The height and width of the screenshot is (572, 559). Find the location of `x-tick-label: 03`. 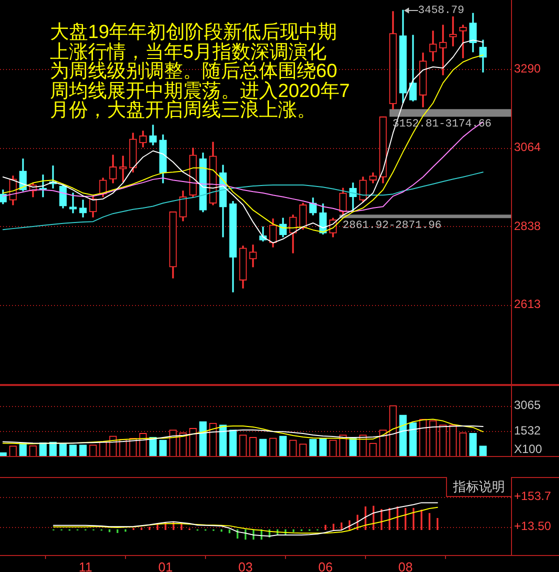

x-tick-label: 03 is located at coordinates (245, 565).